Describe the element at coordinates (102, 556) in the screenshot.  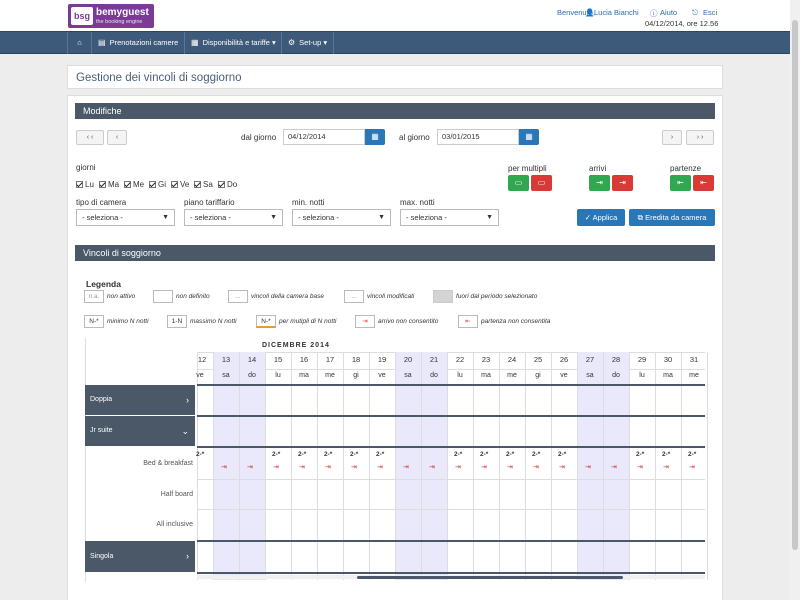
I see `room-label: Singola` at that location.